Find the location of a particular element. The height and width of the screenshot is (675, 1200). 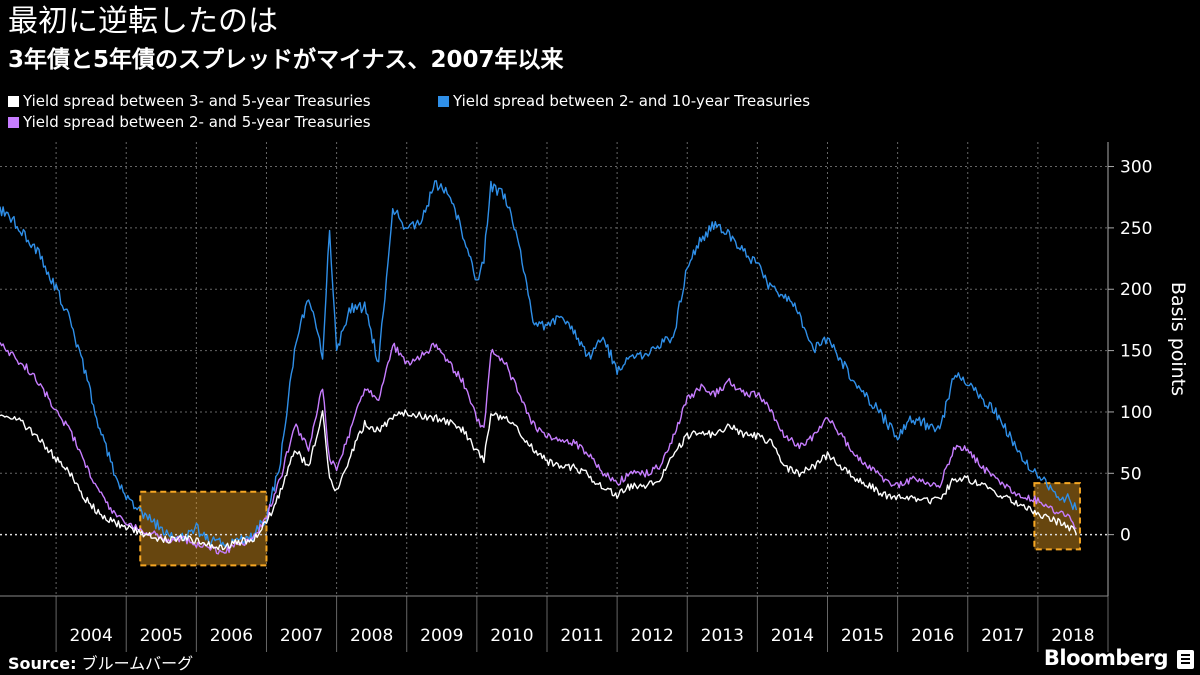

legend-swatch-2y5y is located at coordinates (13, 122).